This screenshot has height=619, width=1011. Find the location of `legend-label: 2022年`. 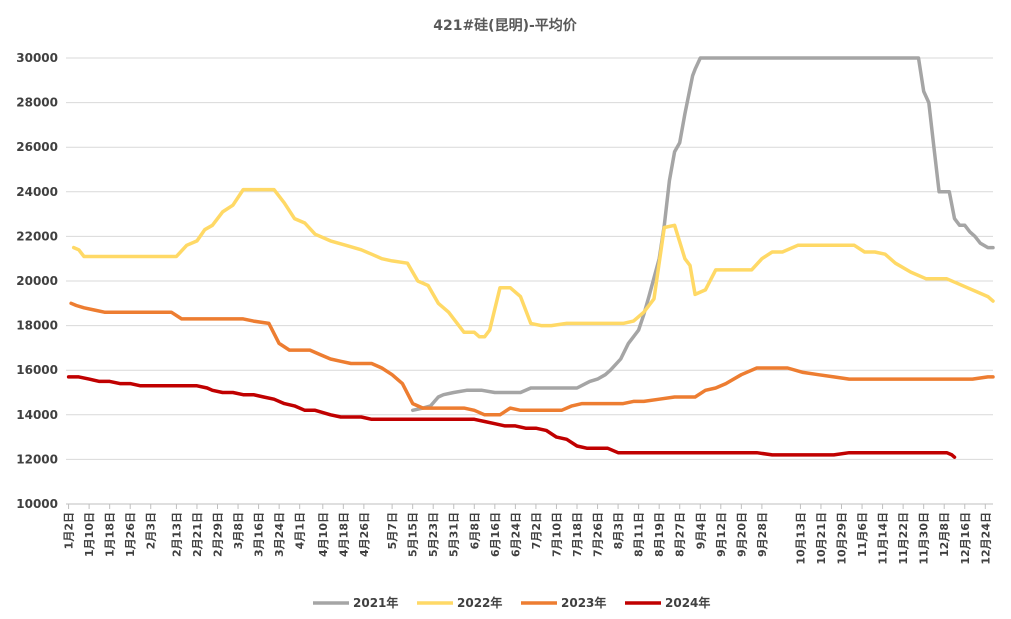

legend-label: 2022年 is located at coordinates (479, 602).